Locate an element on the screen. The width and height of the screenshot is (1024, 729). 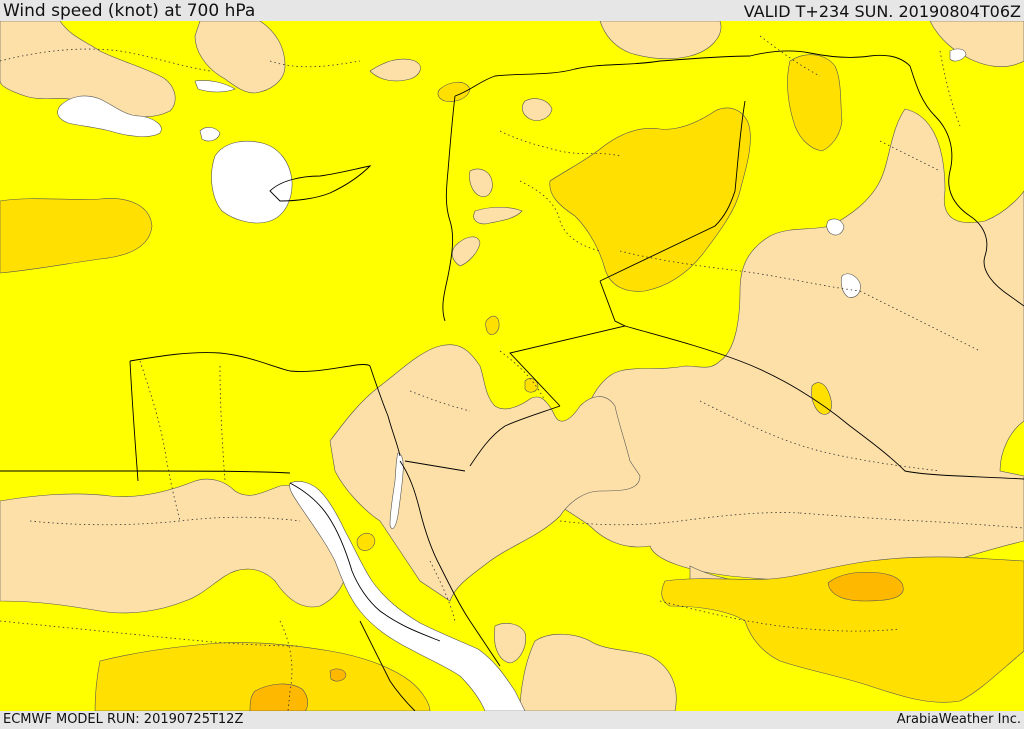
orange-zones is located at coordinates (576, 641).